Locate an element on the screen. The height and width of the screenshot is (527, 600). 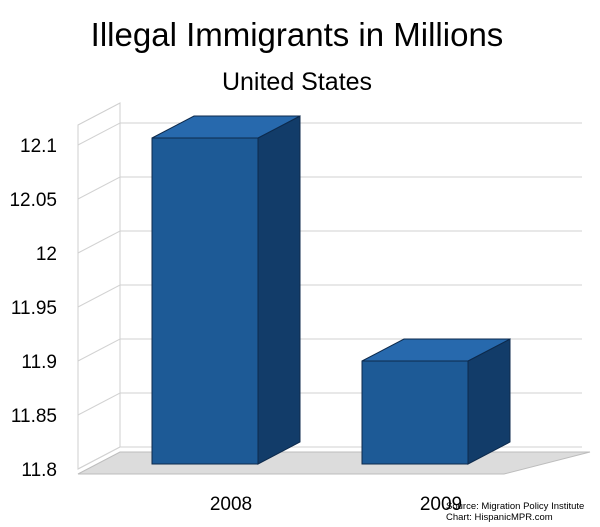
left-wall is located at coordinates (99, 286).